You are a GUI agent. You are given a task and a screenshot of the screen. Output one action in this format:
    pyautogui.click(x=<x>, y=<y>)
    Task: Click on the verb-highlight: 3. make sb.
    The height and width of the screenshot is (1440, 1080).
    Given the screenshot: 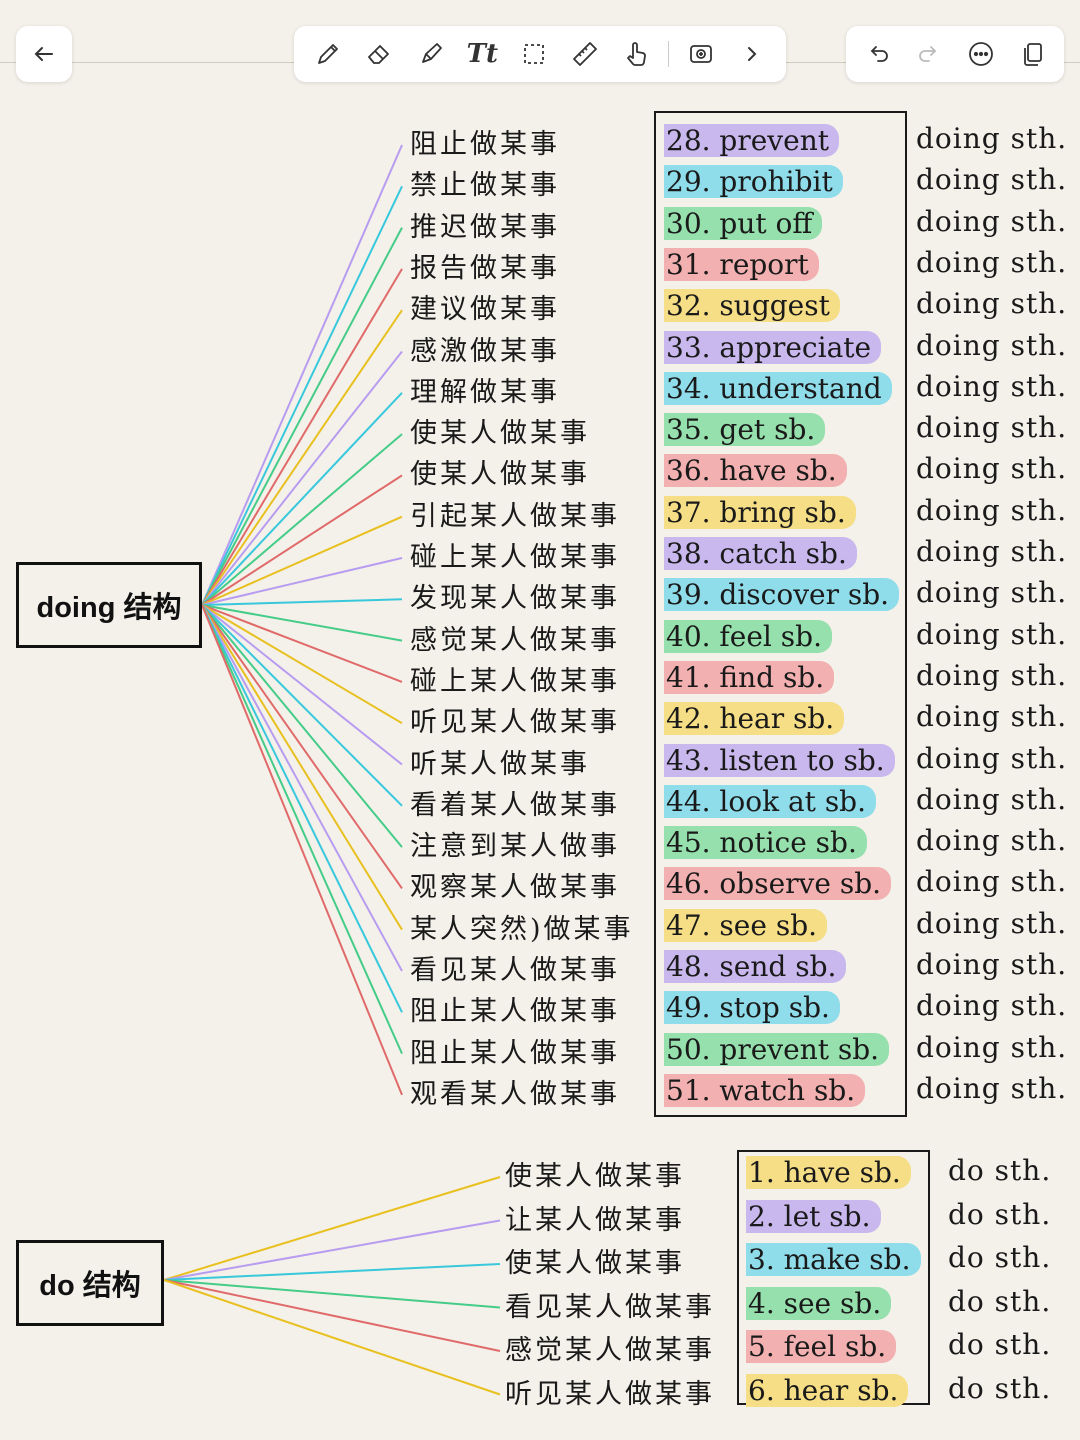 What is the action you would take?
    pyautogui.click(x=833, y=1259)
    